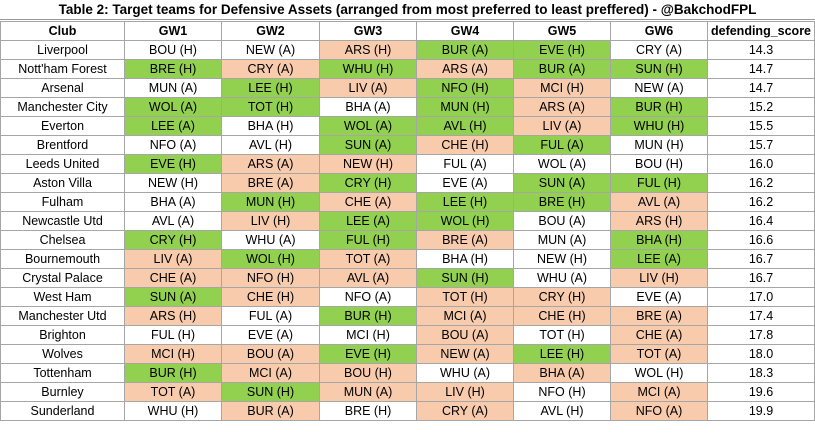 The image size is (815, 441). I want to click on club-cell: Burnley, so click(62, 392).